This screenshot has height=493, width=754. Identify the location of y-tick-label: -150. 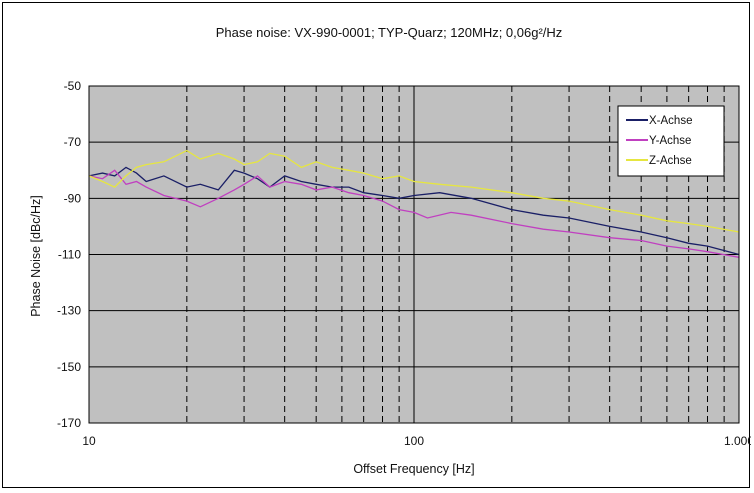
(69, 367).